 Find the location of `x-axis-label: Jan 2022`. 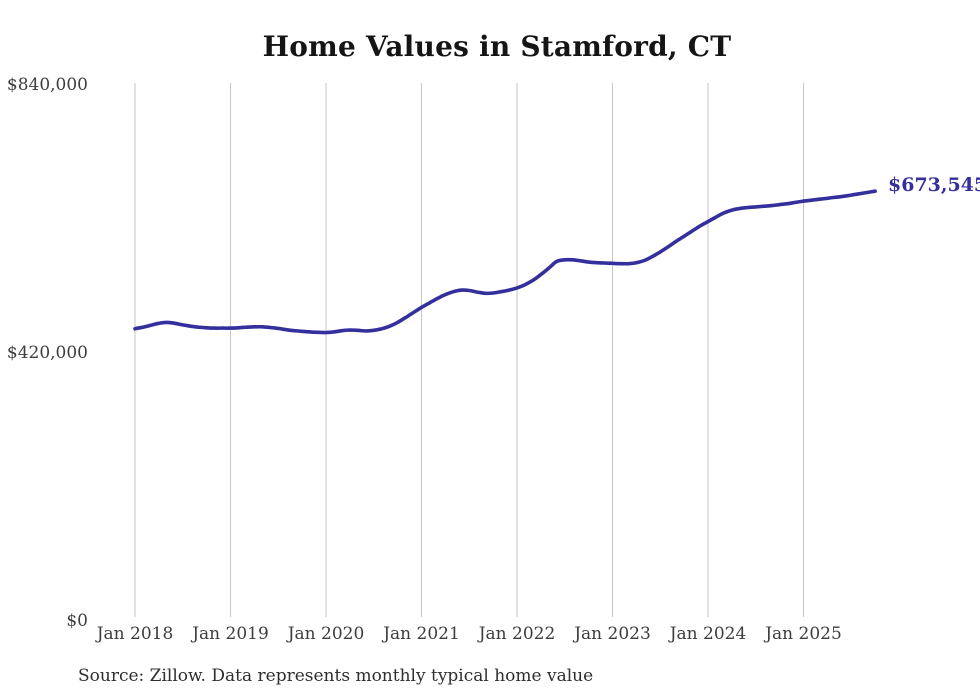

x-axis-label: Jan 2022 is located at coordinates (517, 634).